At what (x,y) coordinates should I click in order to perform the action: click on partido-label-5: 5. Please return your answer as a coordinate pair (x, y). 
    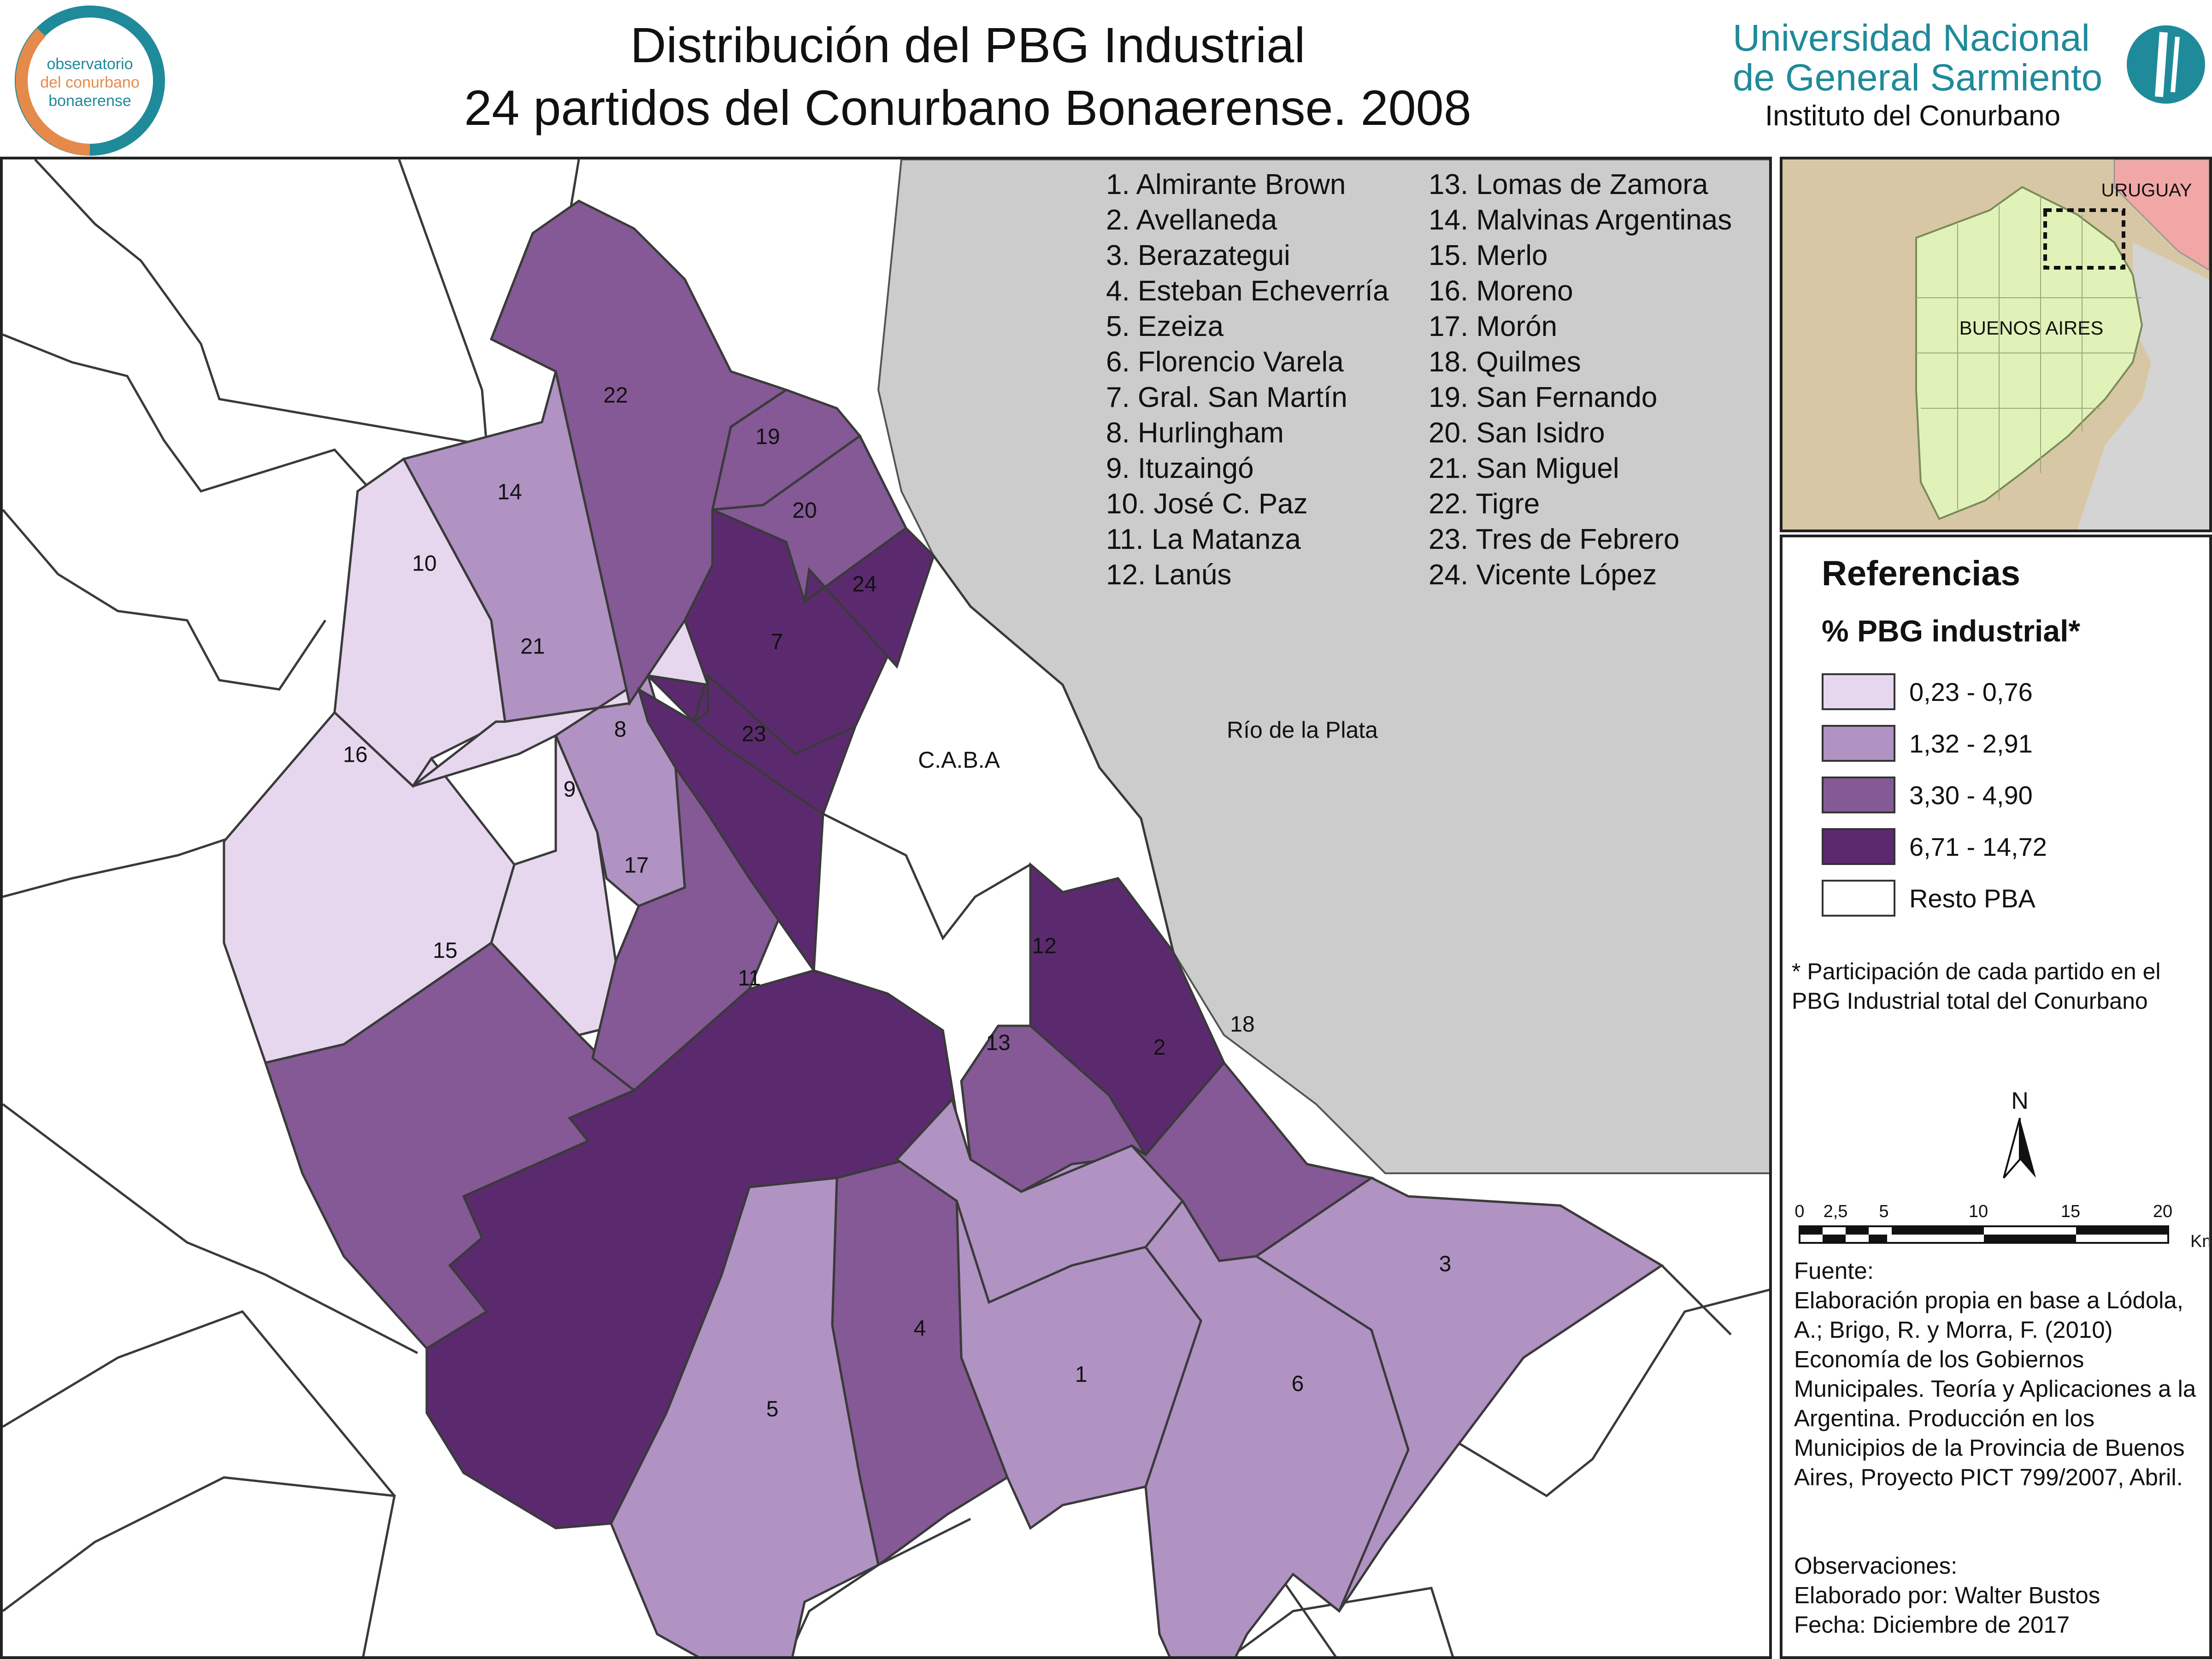
    Looking at the image, I should click on (772, 1409).